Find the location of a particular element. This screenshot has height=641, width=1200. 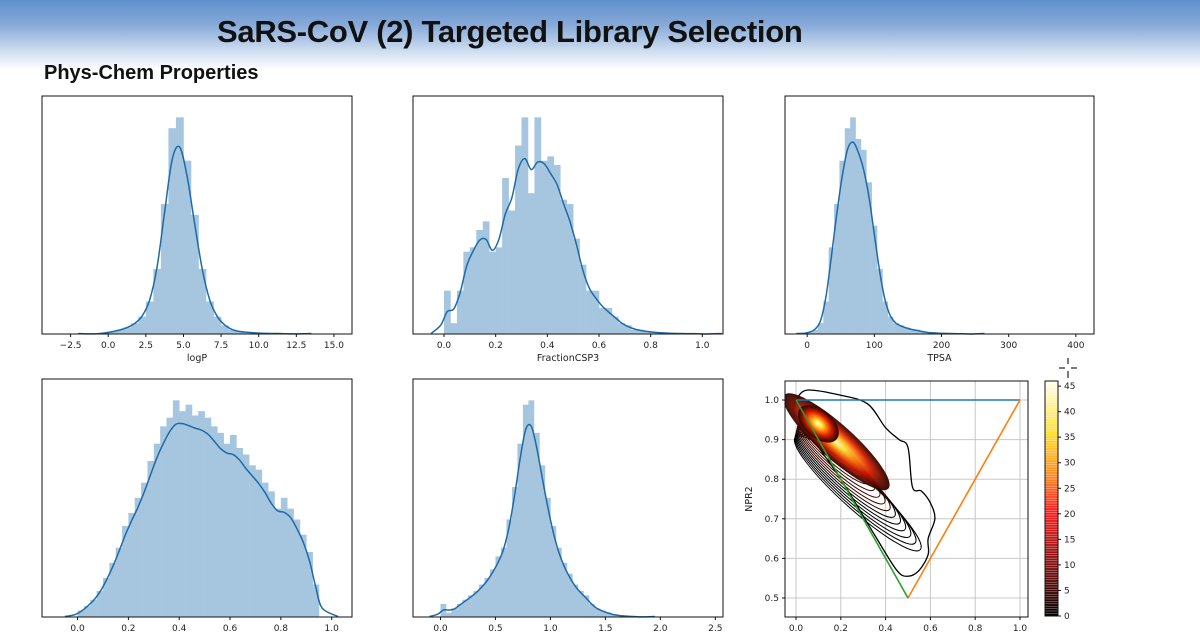

crosshair-cursor-icon is located at coordinates (1068, 368).